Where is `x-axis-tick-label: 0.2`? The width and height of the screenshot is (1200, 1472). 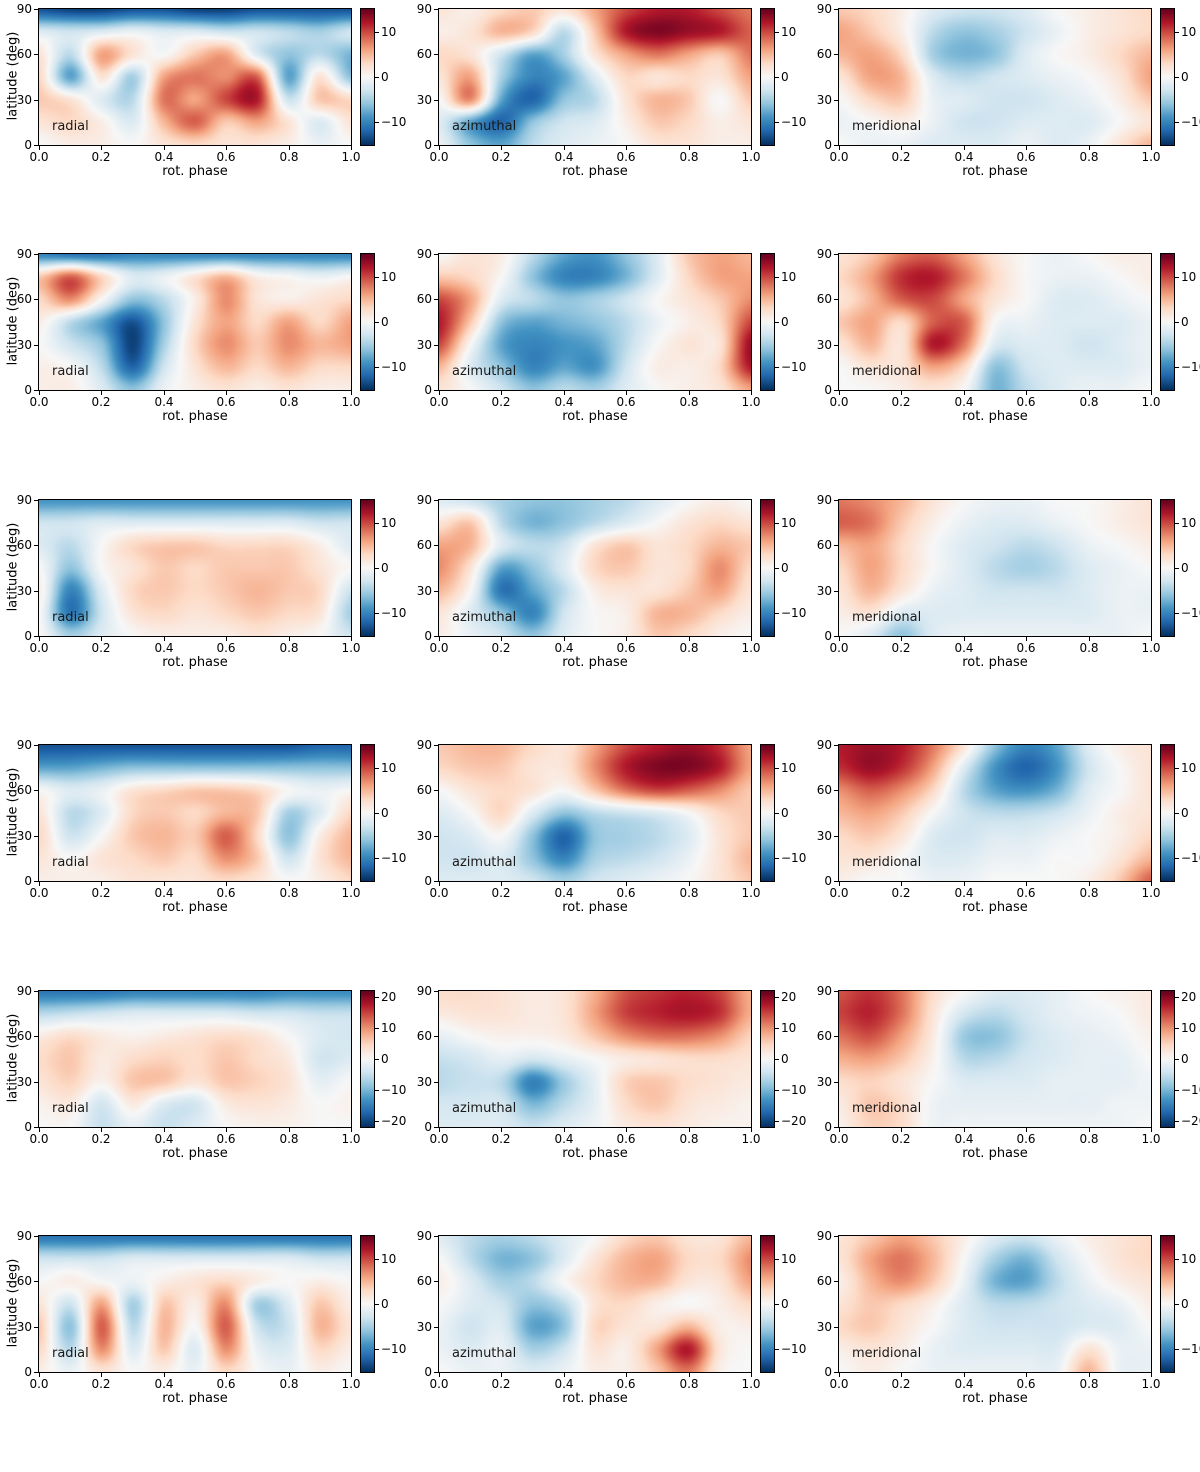
x-axis-tick-label: 0.2 is located at coordinates (101, 1139).